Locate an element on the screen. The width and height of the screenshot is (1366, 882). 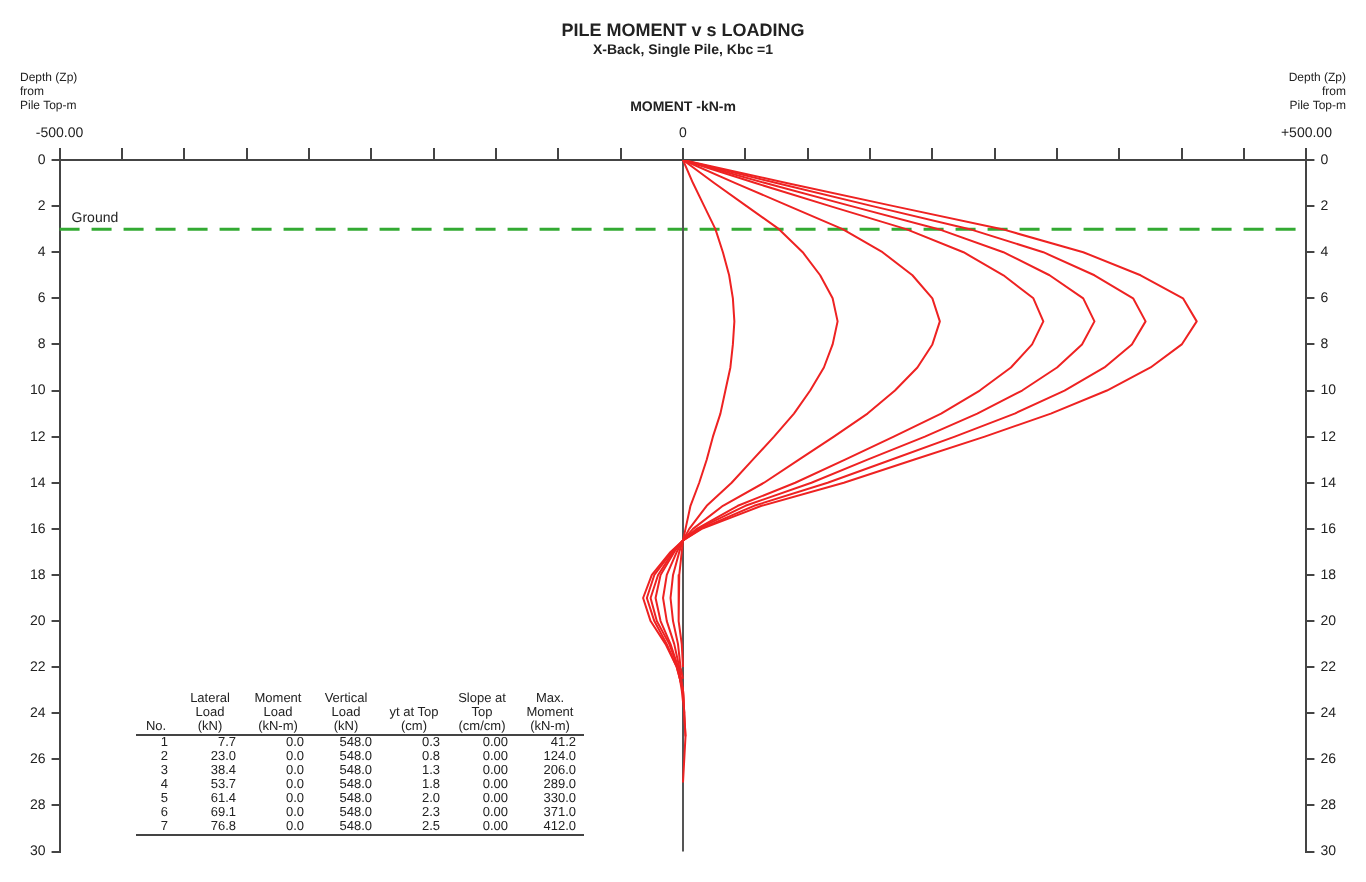
chart-title: PILE MOMENT v s LOADING is located at coordinates (683, 29).